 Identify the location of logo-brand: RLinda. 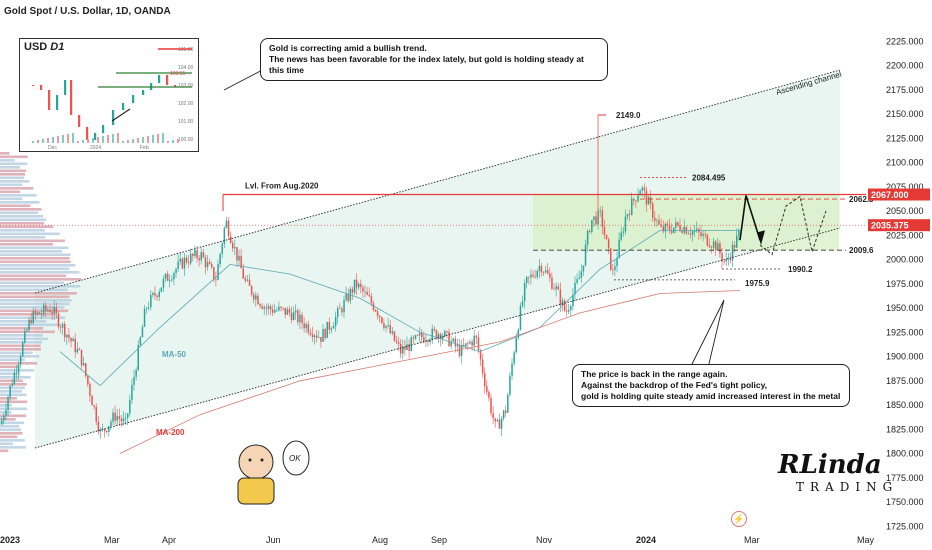
(830, 465).